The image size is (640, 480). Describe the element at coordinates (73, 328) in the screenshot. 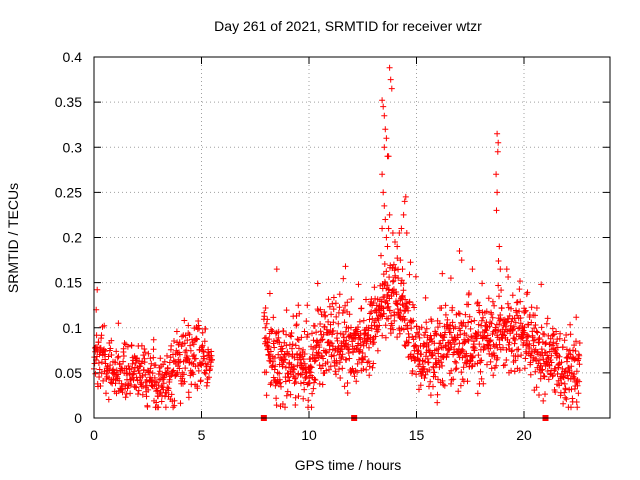

I see `y-tick-label: 0.1` at that location.